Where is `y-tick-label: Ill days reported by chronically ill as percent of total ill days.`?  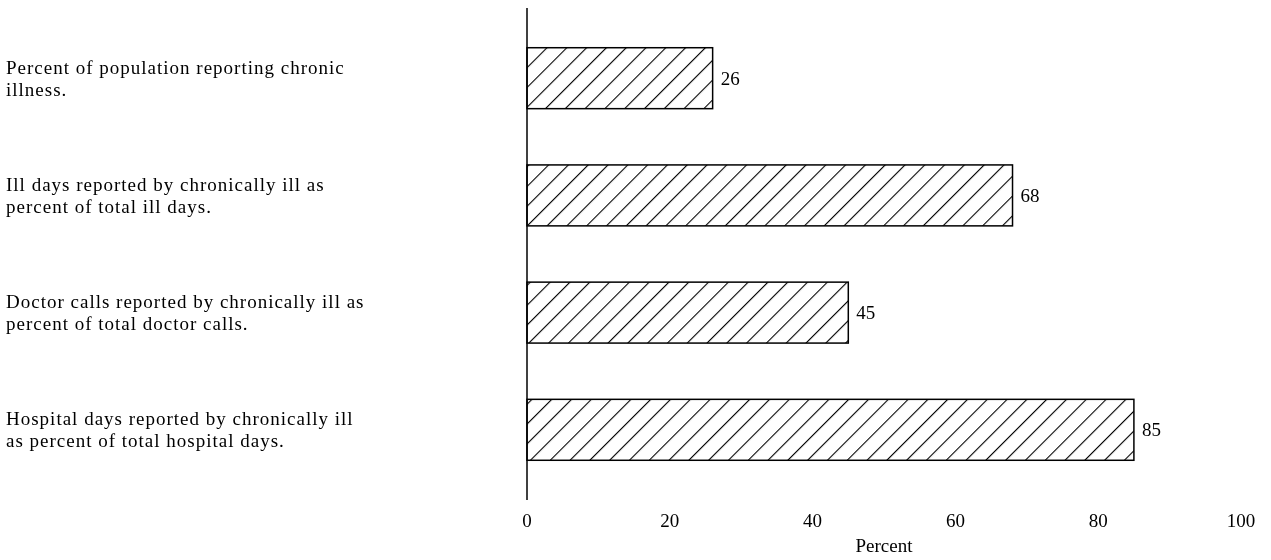
y-tick-label: Ill days reported by chronically ill as percent of total ill days. is located at coordinates (165, 196).